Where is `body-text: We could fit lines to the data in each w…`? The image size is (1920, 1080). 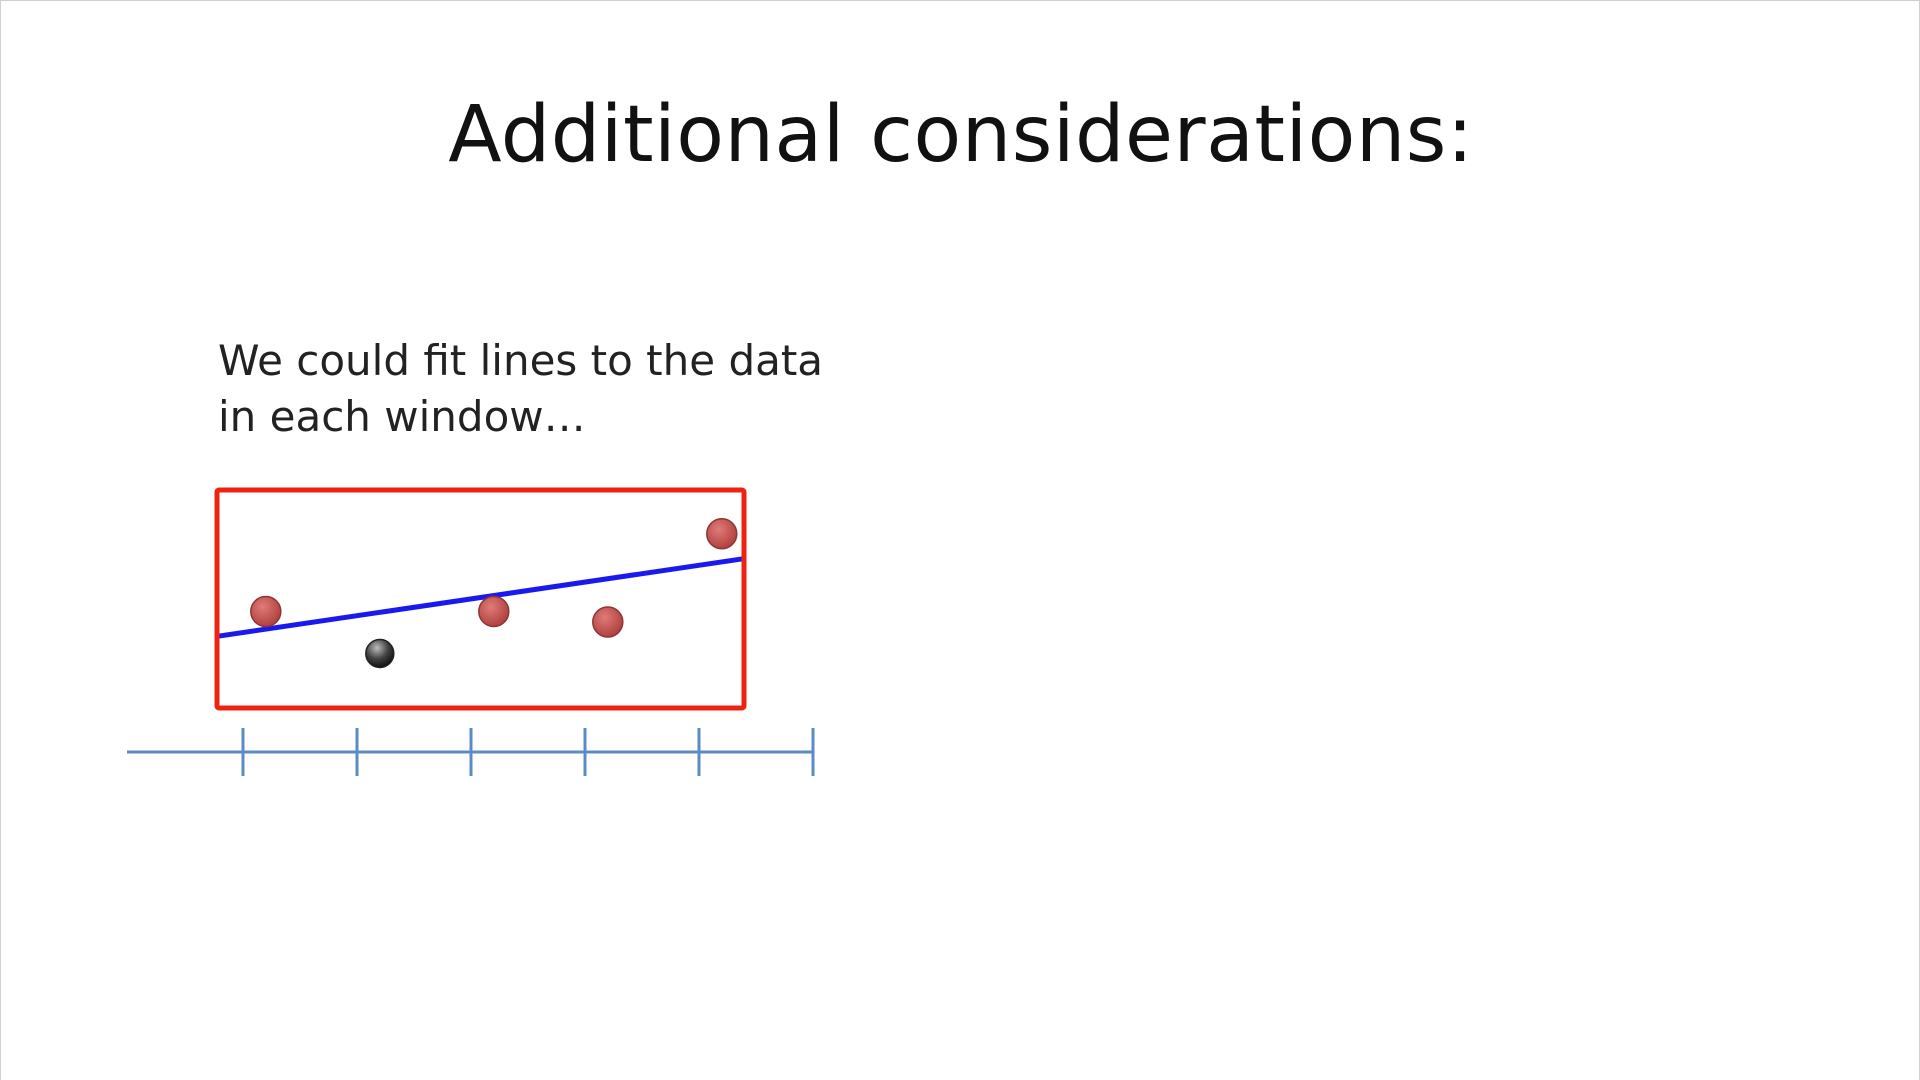 body-text: We could fit lines to the data in each w… is located at coordinates (538, 389).